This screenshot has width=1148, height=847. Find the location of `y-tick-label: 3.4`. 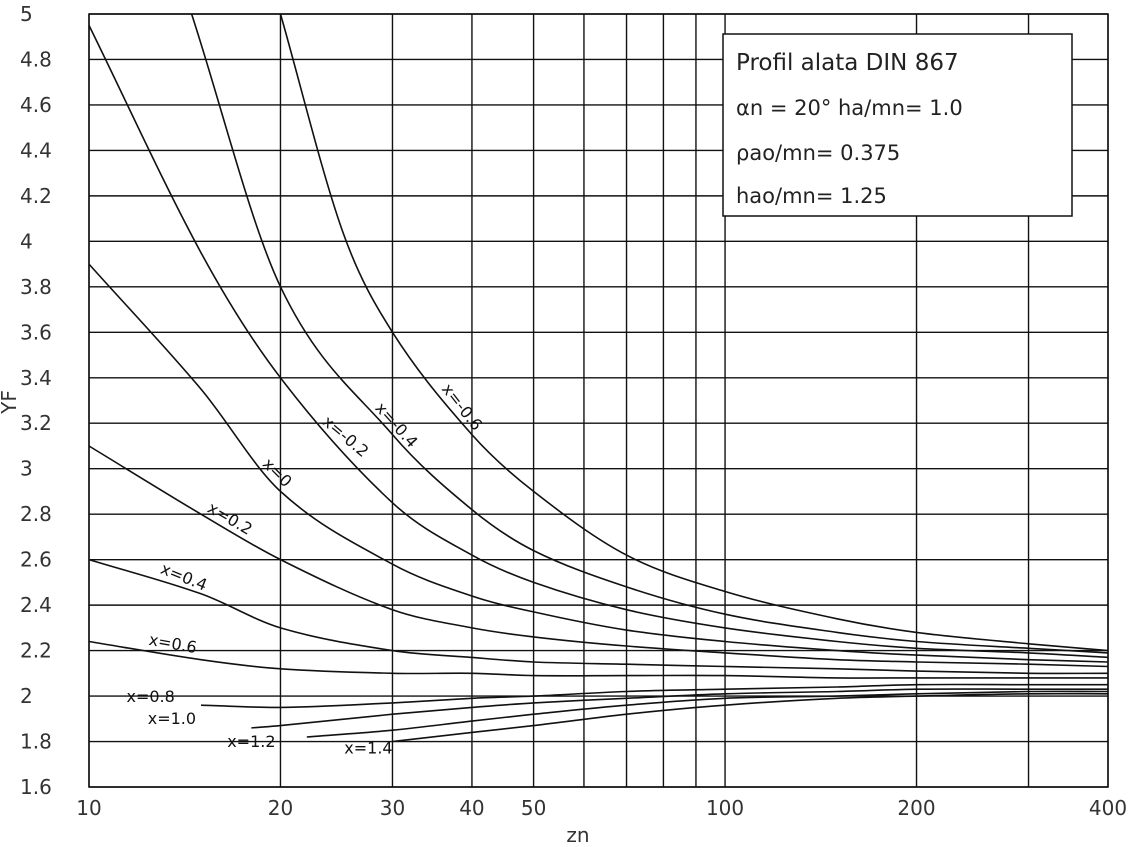

y-tick-label: 3.4 is located at coordinates (36, 378).